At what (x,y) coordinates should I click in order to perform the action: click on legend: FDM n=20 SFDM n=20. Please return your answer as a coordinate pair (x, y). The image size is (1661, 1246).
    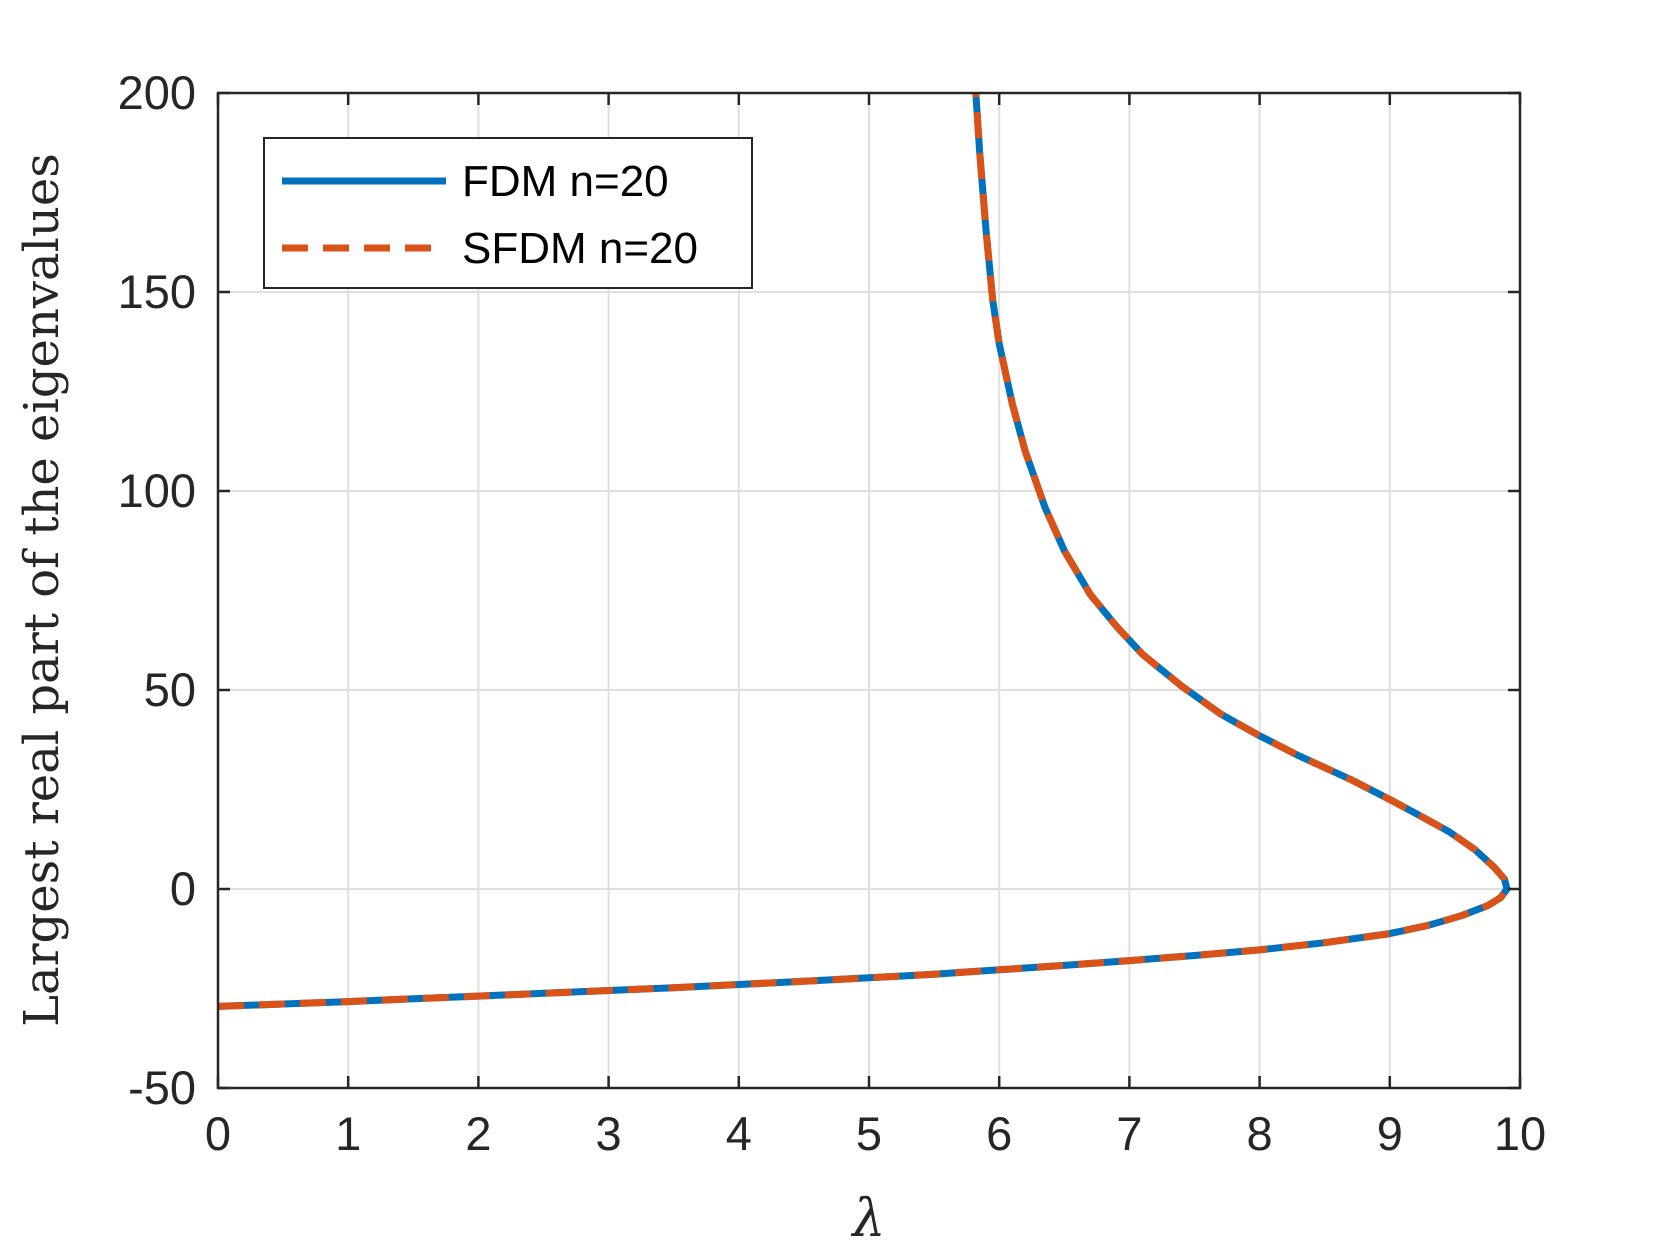
    Looking at the image, I should click on (508, 213).